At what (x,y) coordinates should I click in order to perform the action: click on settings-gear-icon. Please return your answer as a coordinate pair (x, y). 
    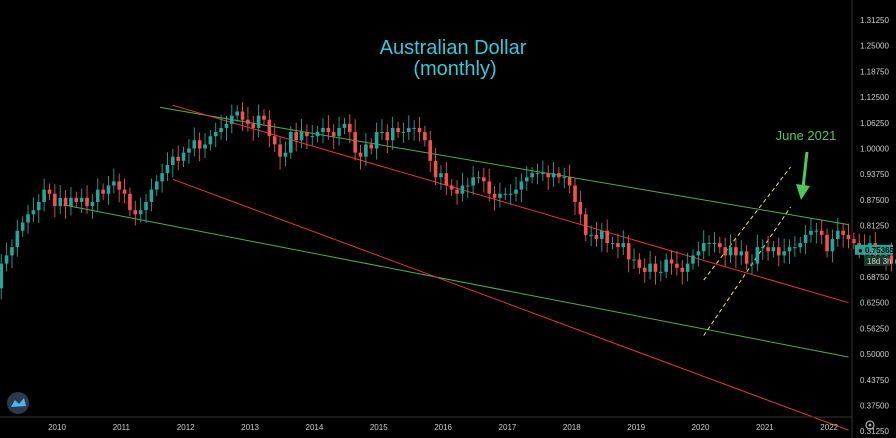
    Looking at the image, I should click on (870, 425).